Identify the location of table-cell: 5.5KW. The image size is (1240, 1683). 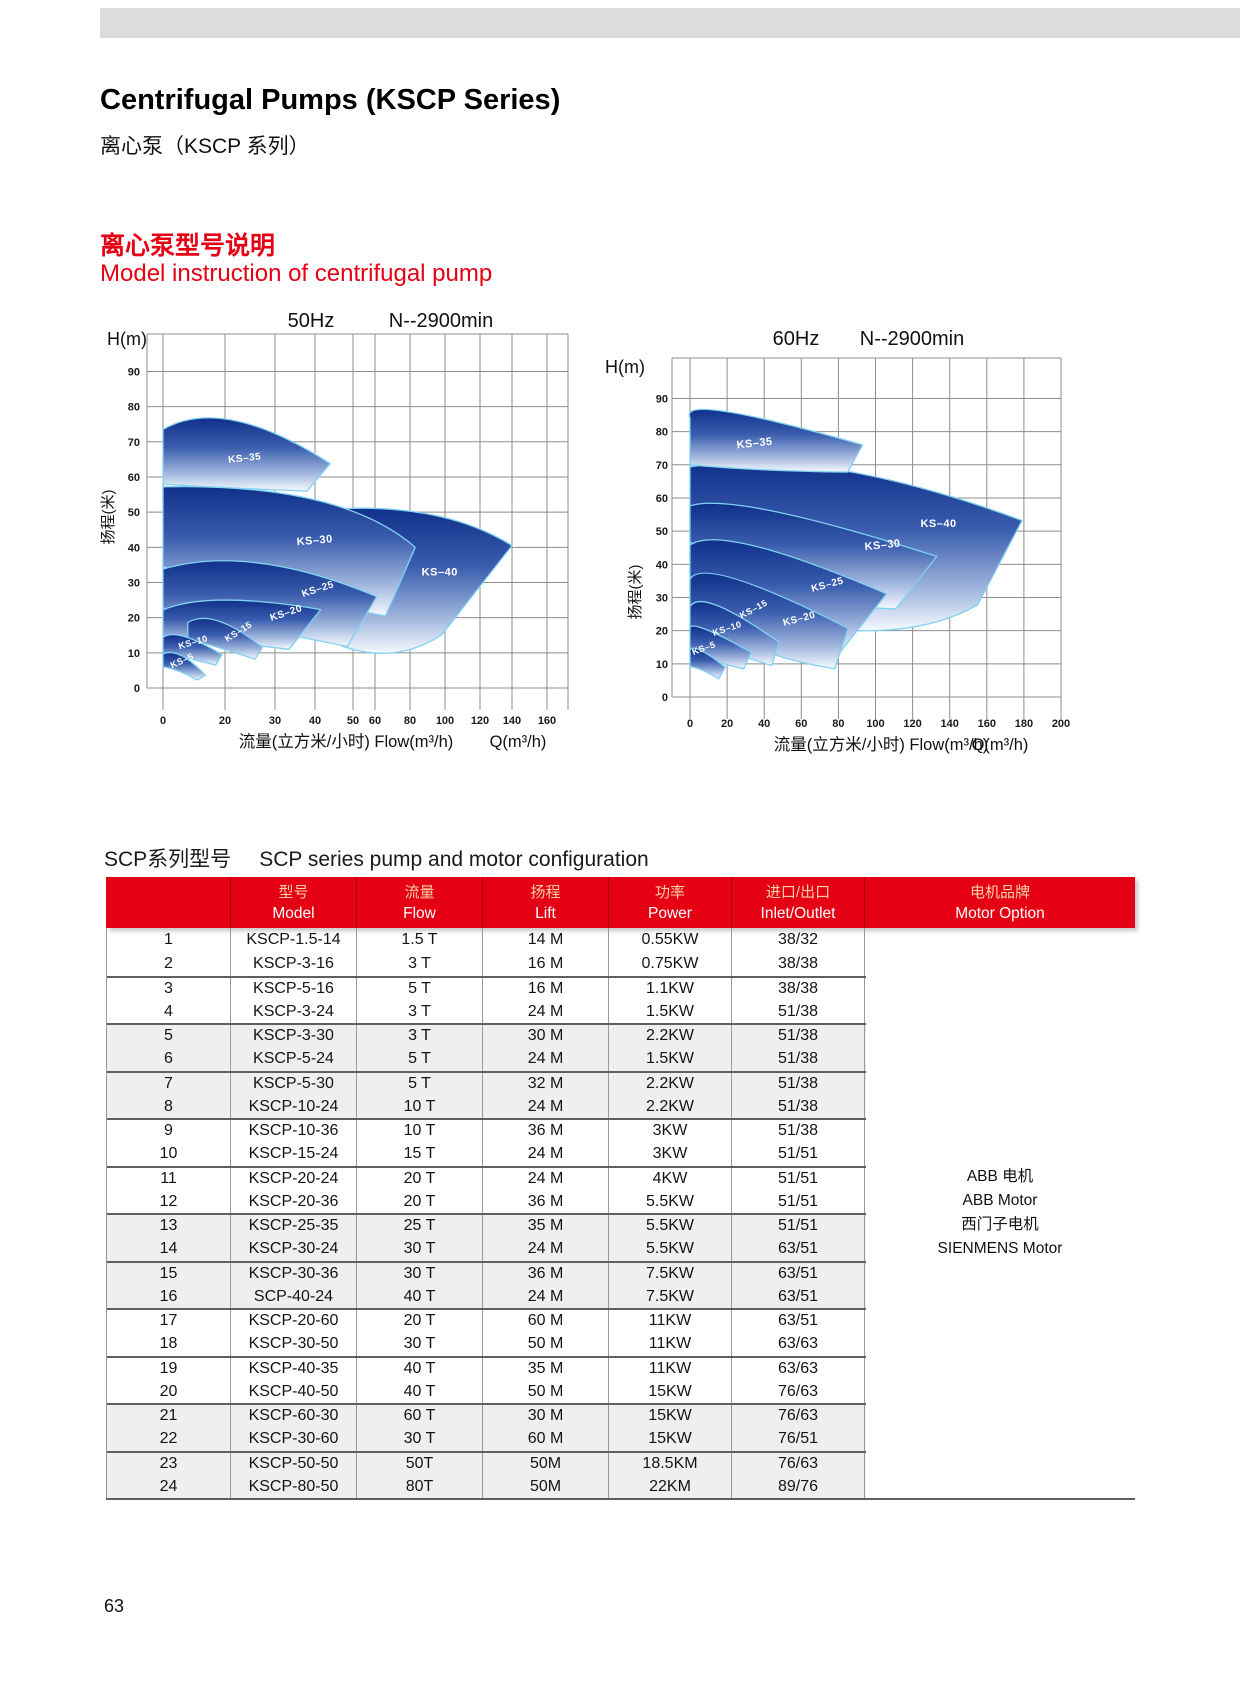
(670, 1226).